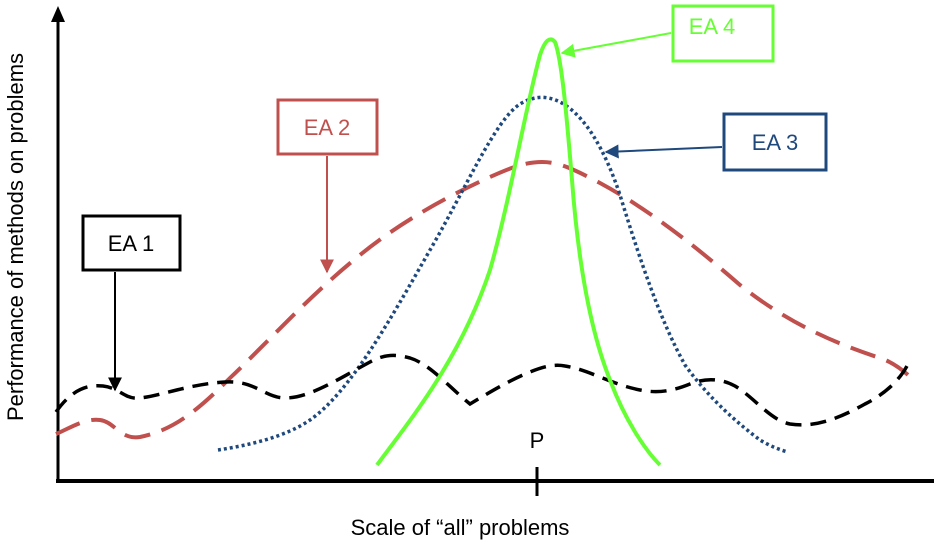  Describe the element at coordinates (712, 26) in the screenshot. I see `ea4-label: EA 4` at that location.